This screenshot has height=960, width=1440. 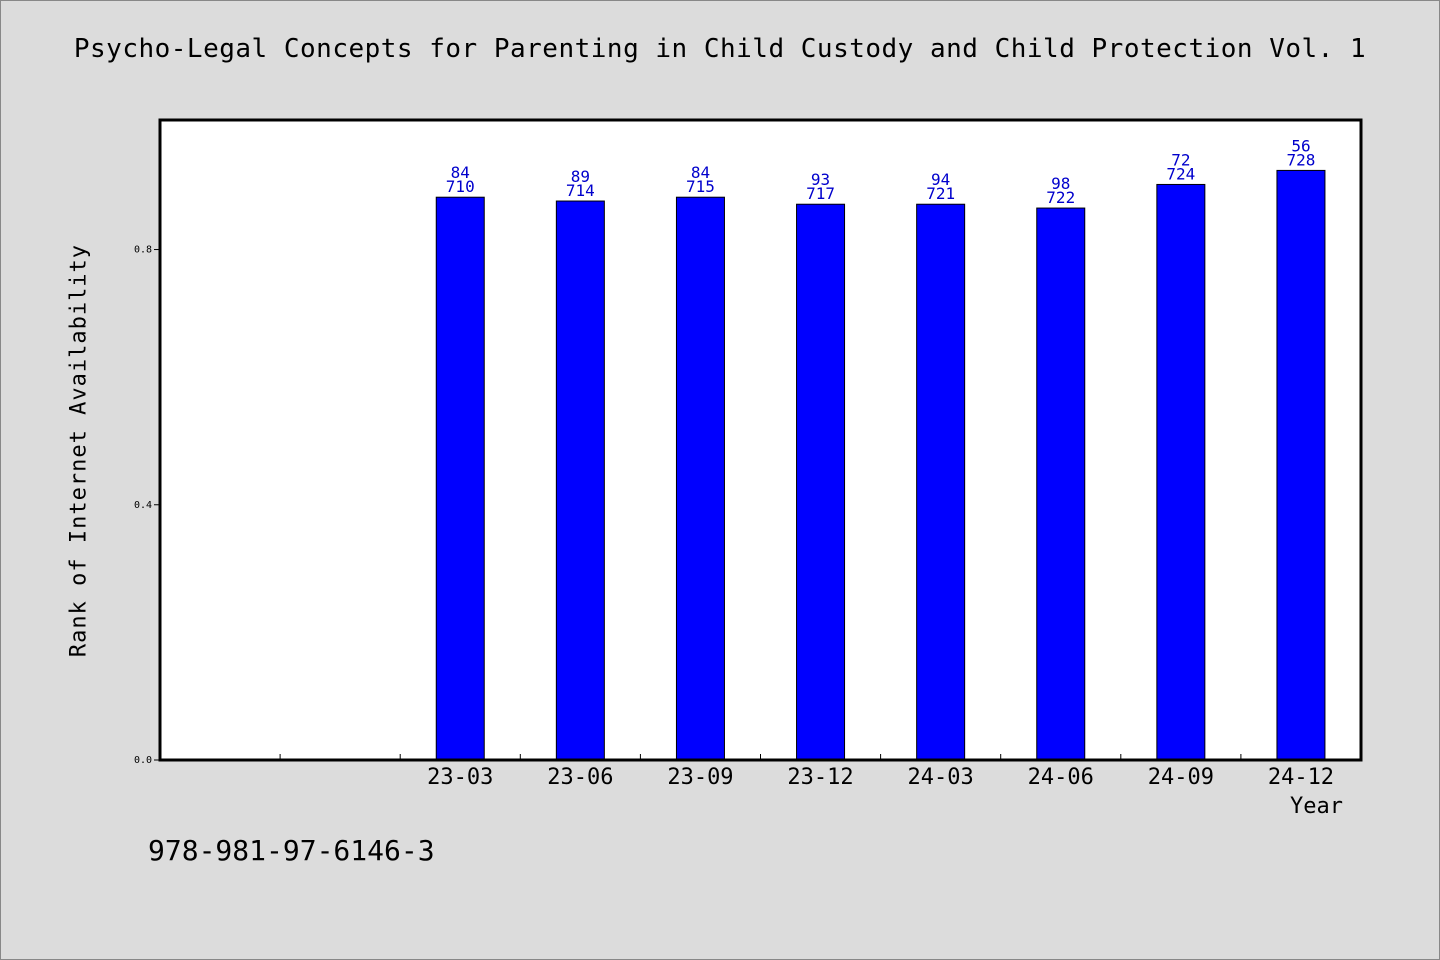 What do you see at coordinates (580, 176) in the screenshot?
I see `bar-label-top: 89` at bounding box center [580, 176].